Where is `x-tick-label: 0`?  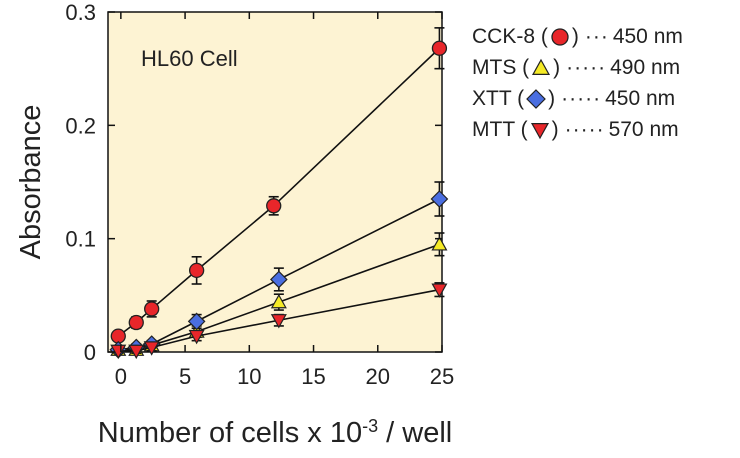
x-tick-label: 0 is located at coordinates (121, 376).